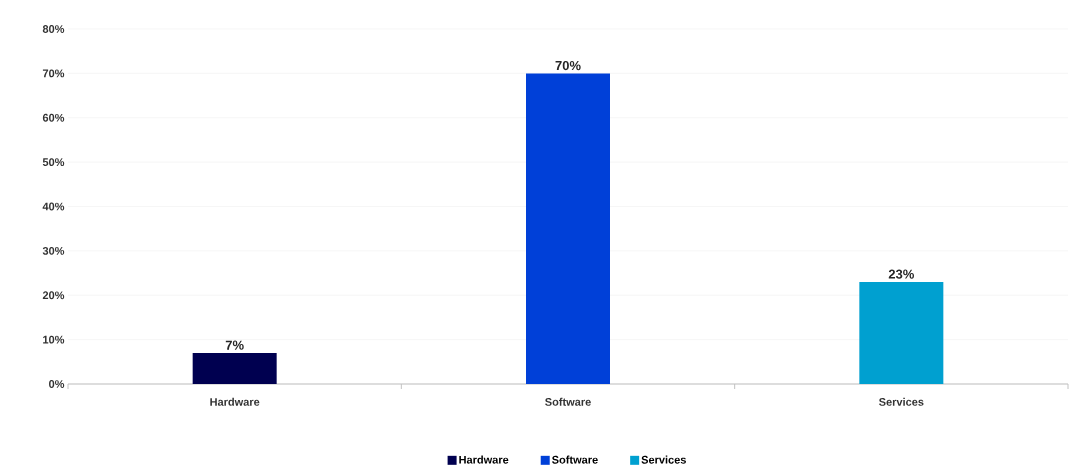 The image size is (1075, 469). I want to click on legend-label: Hardware, so click(484, 459).